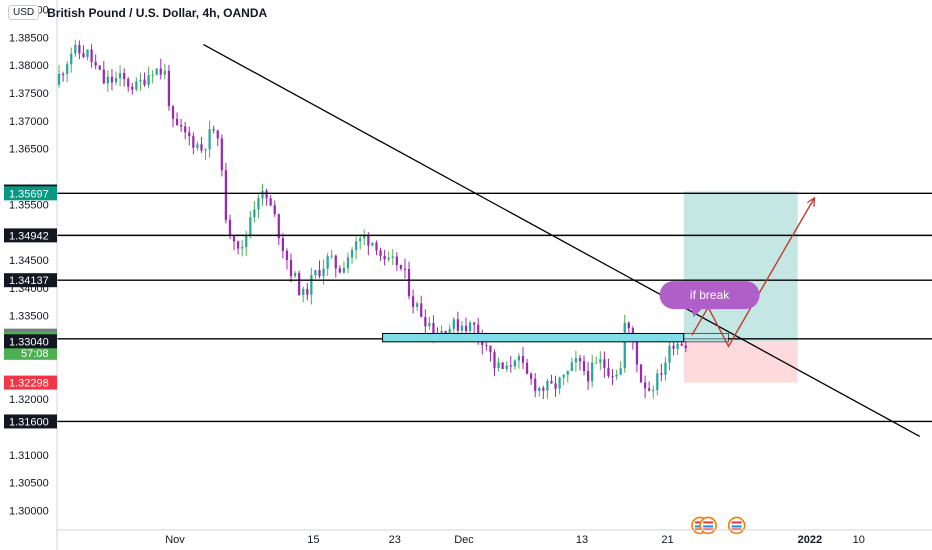 Image resolution: width=932 pixels, height=550 pixels. What do you see at coordinates (740, 362) in the screenshot?
I see `stop-zone` at bounding box center [740, 362].